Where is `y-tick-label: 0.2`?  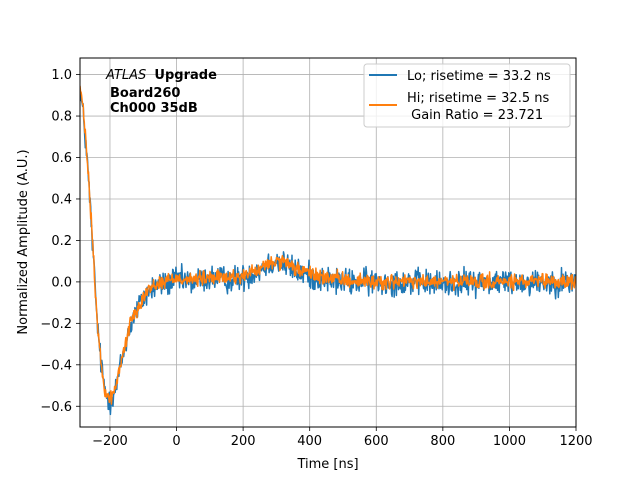
y-tick-label: 0.2 is located at coordinates (61, 241).